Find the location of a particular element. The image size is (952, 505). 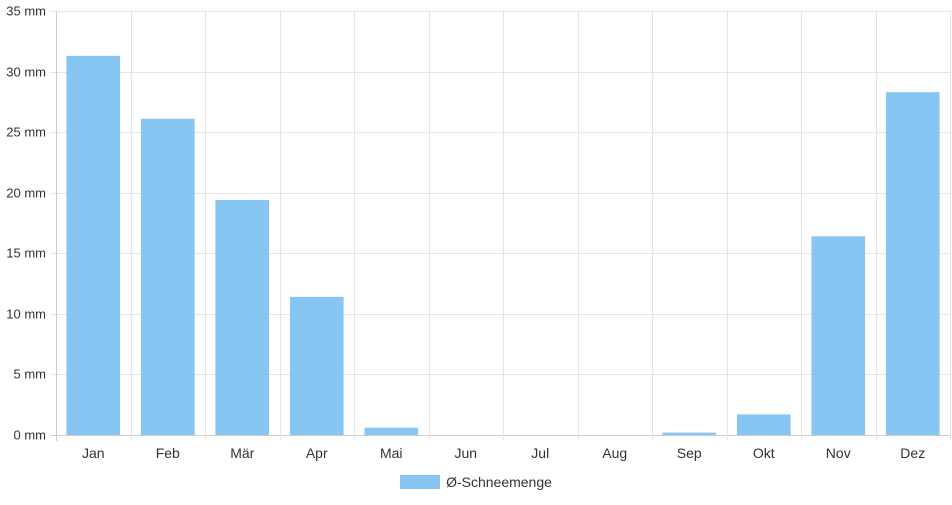

bar-apr is located at coordinates (316, 365).